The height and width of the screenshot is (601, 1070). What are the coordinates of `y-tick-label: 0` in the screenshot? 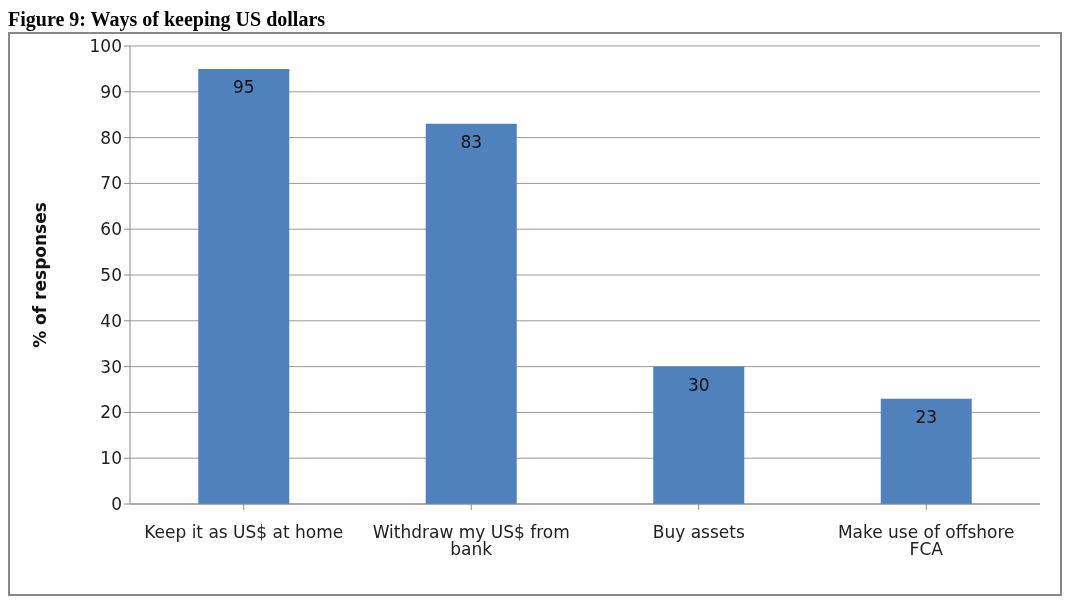 It's located at (116, 504).